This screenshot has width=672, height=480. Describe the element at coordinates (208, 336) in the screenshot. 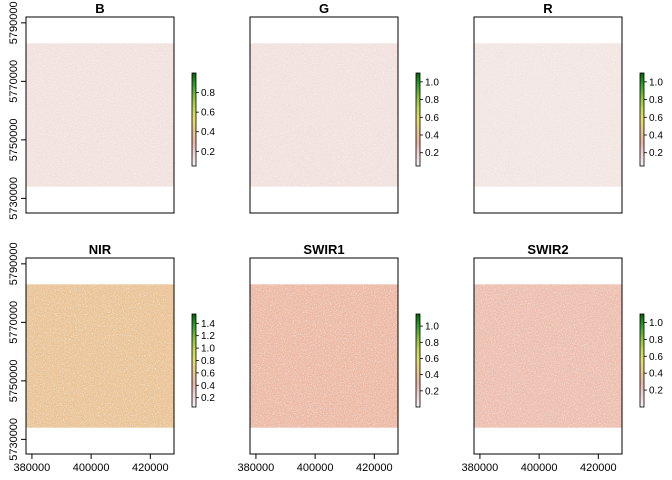

I see `legend-tick-label: 1.2` at that location.